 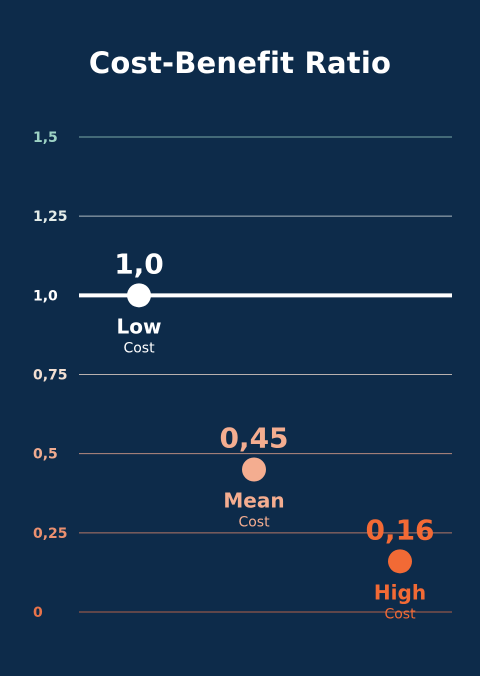 I want to click on data-value-label: 1,0, so click(x=139, y=263).